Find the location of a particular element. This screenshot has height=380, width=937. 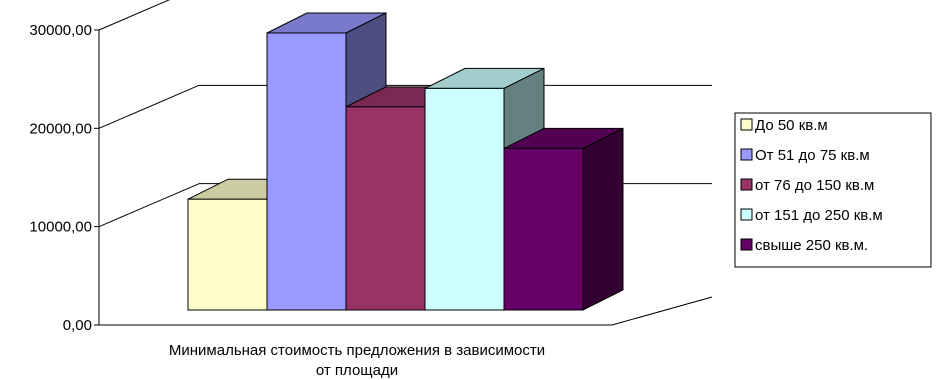

legend-item: До 50 кв.м is located at coordinates (784, 125).